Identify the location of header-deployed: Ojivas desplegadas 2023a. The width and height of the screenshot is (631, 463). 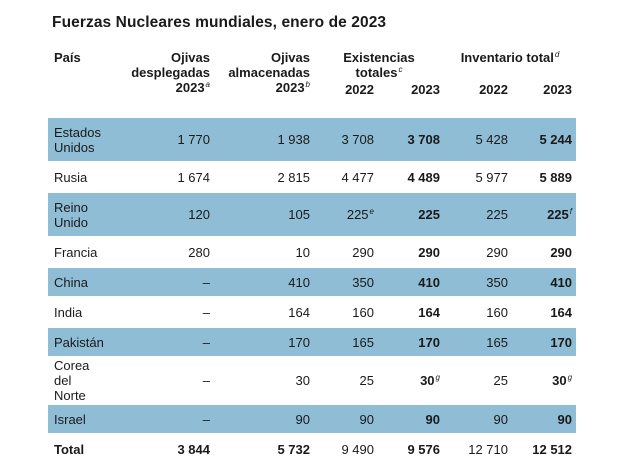
(170, 72).